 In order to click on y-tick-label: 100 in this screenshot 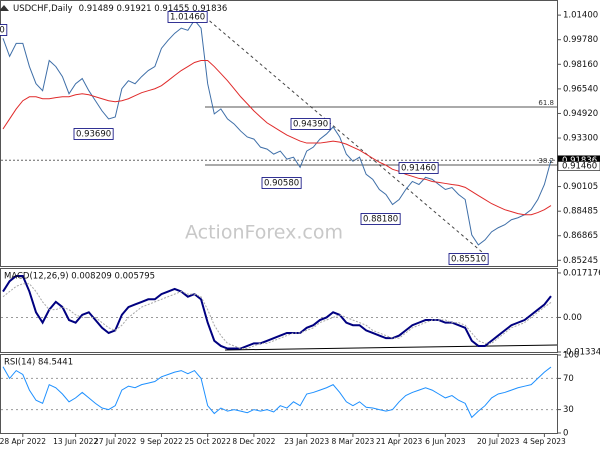, I will do `click(571, 356)`.